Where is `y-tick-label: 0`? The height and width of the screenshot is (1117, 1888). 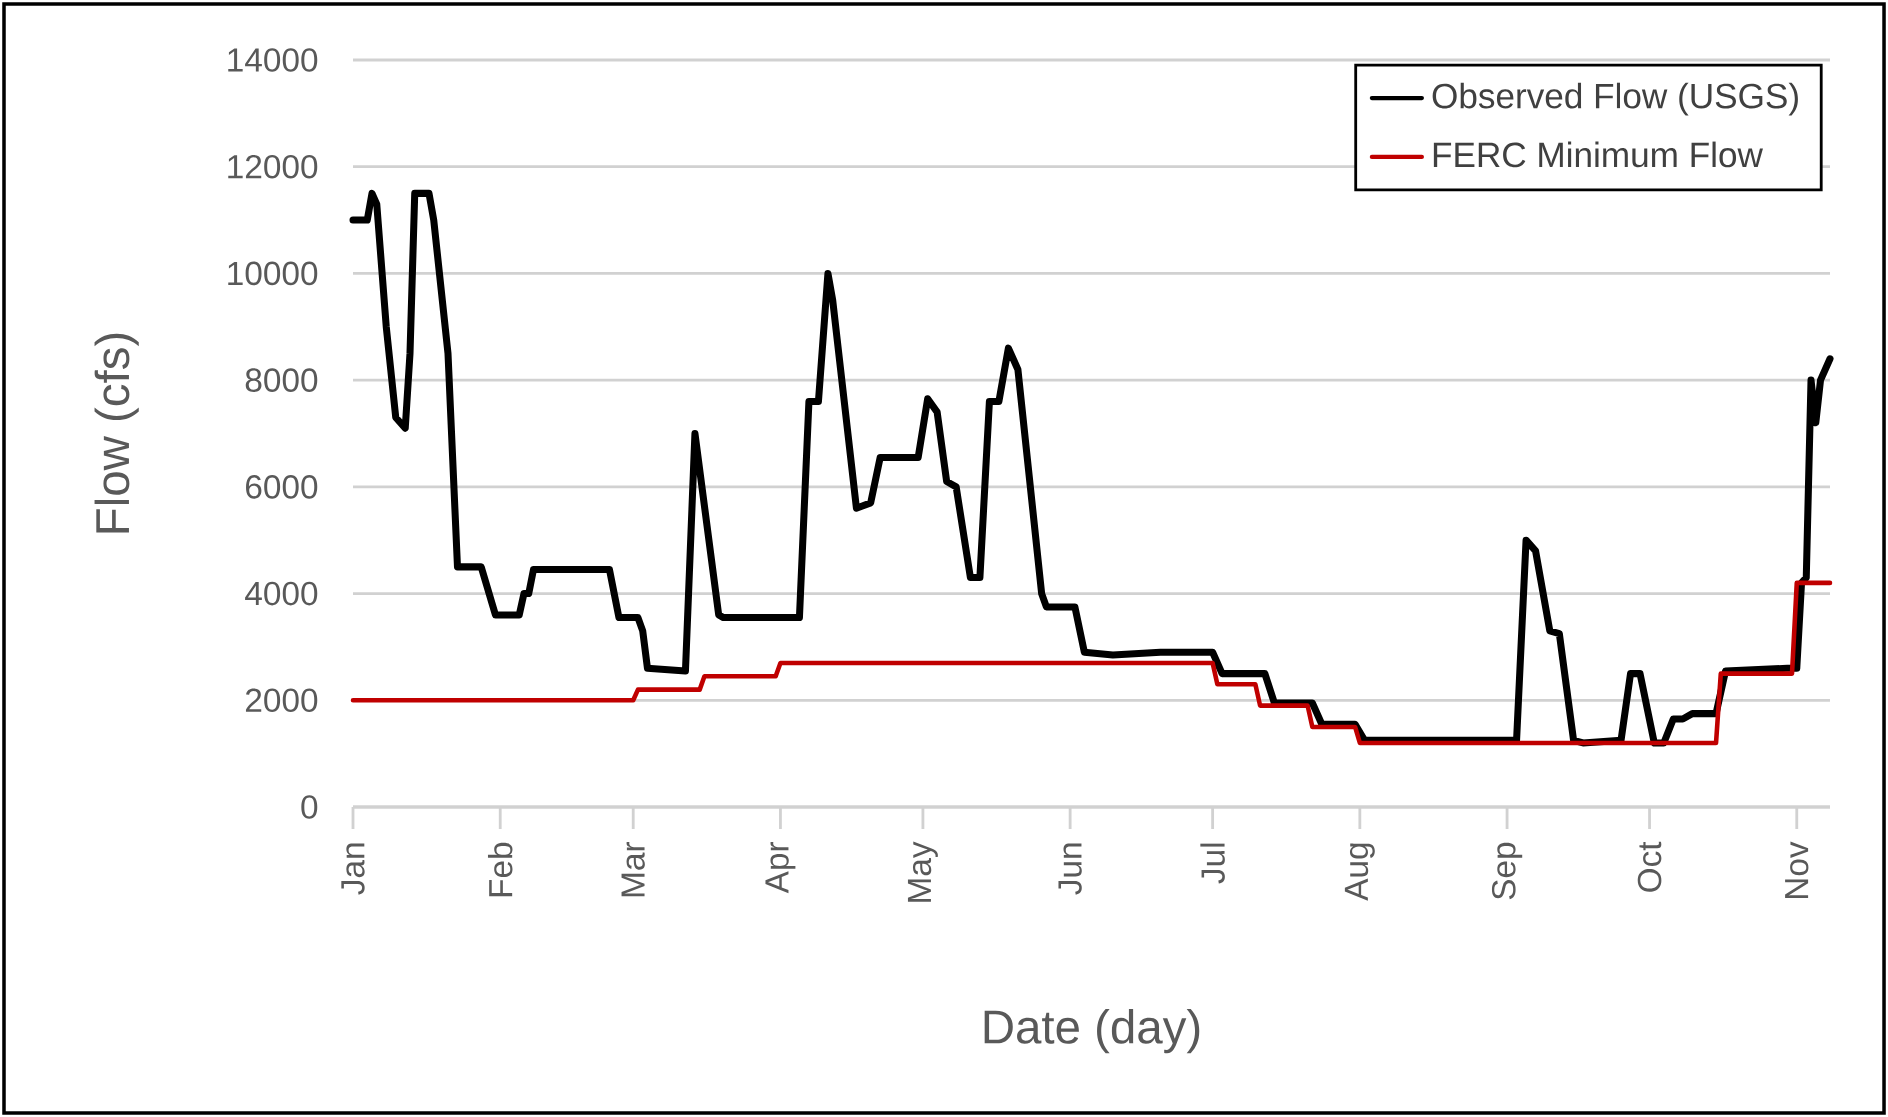 y-tick-label: 0 is located at coordinates (309, 807).